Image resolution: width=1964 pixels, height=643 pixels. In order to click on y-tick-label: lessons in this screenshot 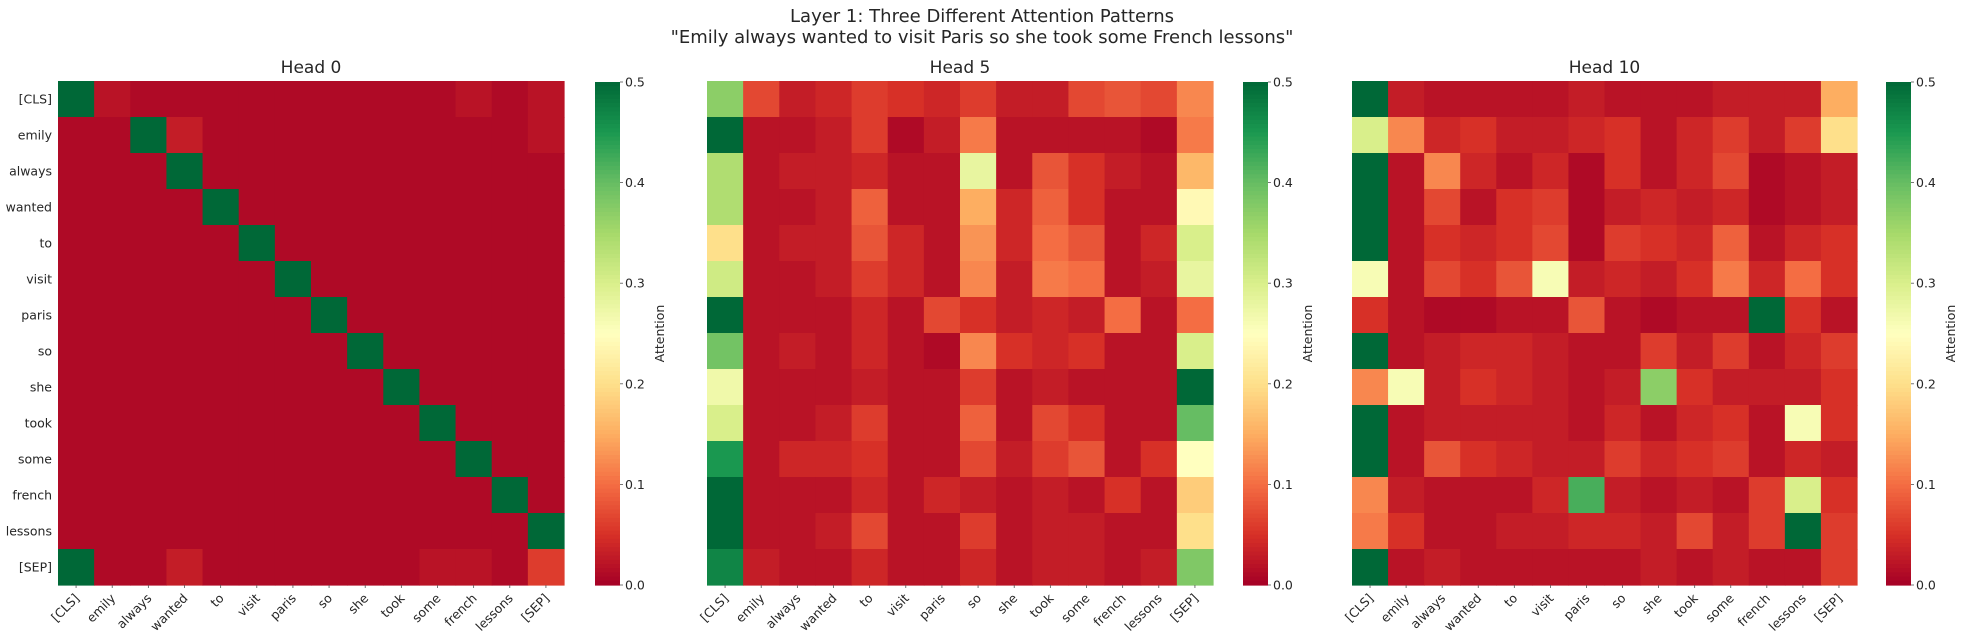, I will do `click(29, 531)`.